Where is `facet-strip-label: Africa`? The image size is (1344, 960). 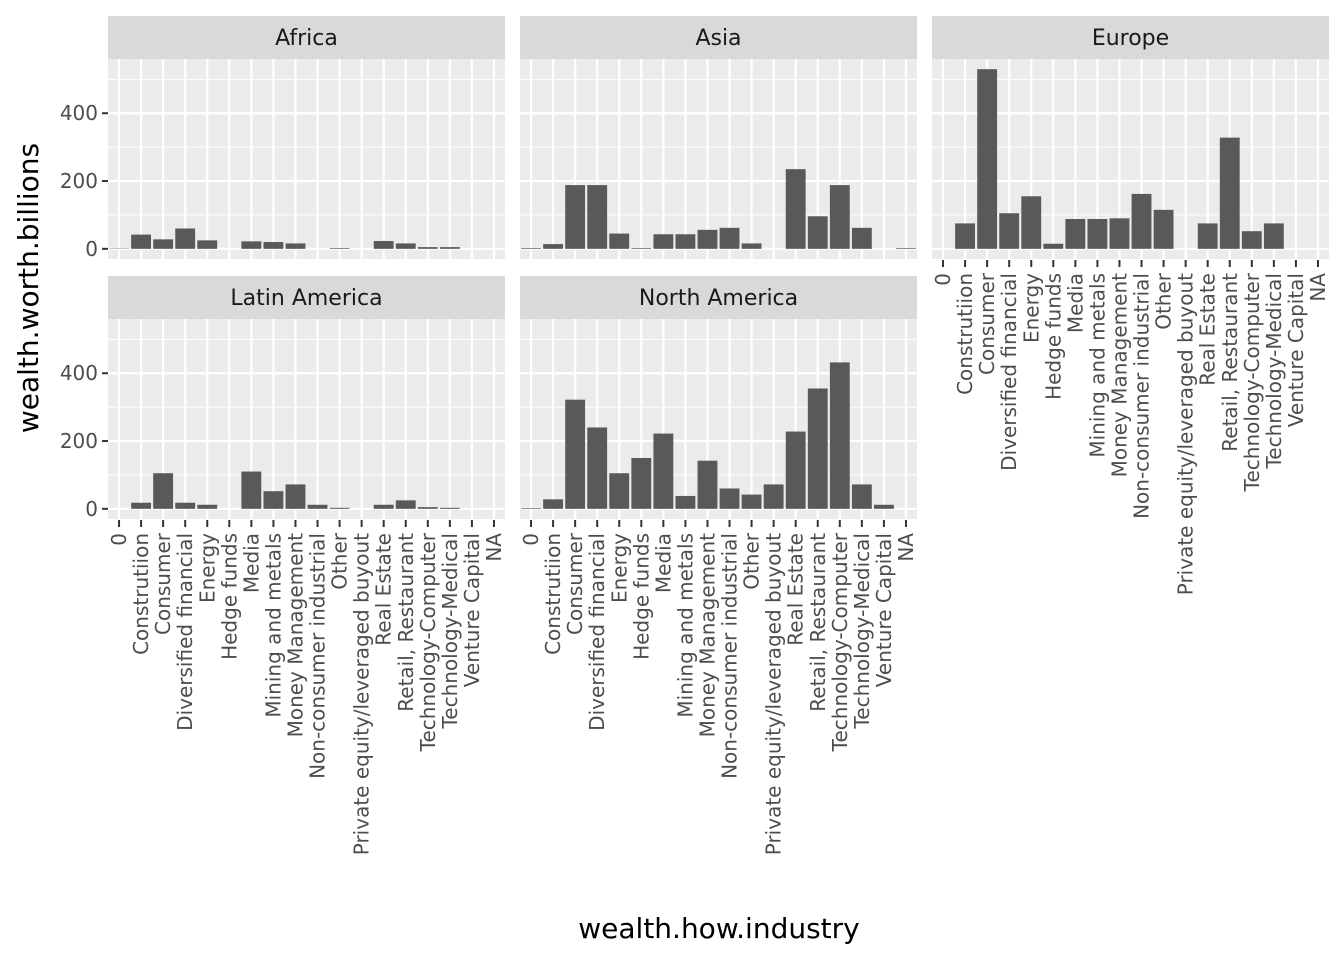
facet-strip-label: Africa is located at coordinates (306, 38).